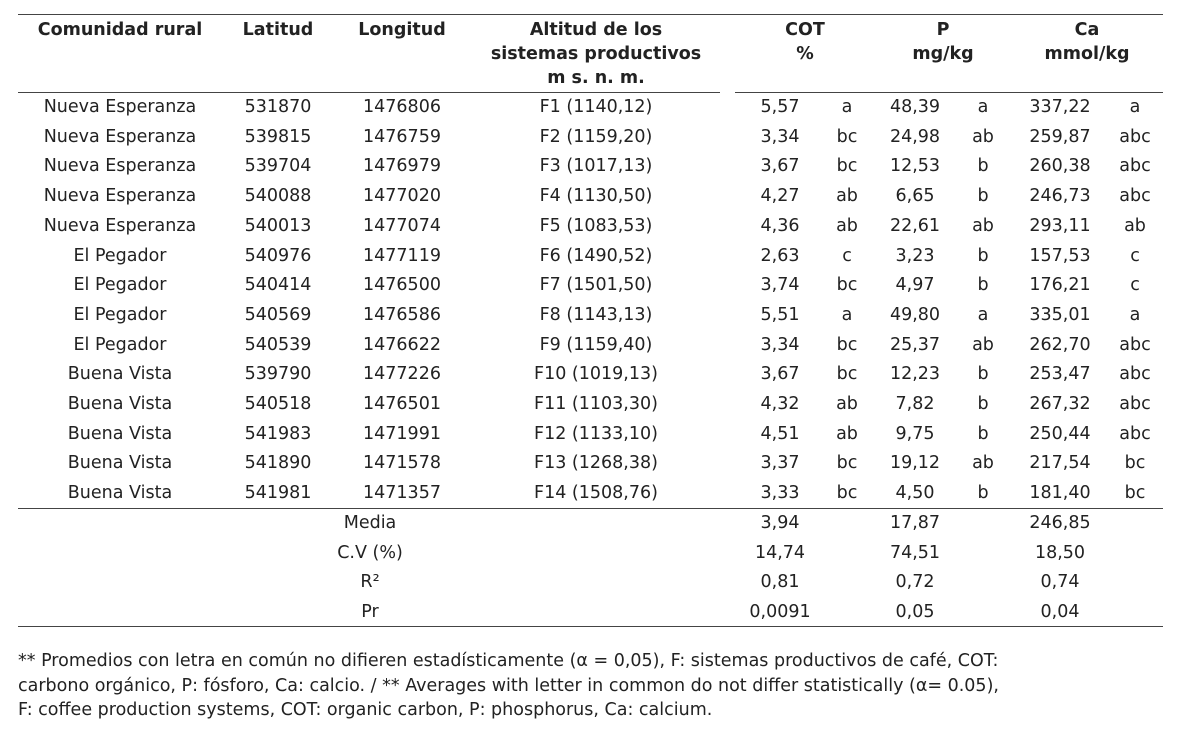 This screenshot has width=1179, height=733. I want to click on summary-cell: Pr, so click(370, 612).